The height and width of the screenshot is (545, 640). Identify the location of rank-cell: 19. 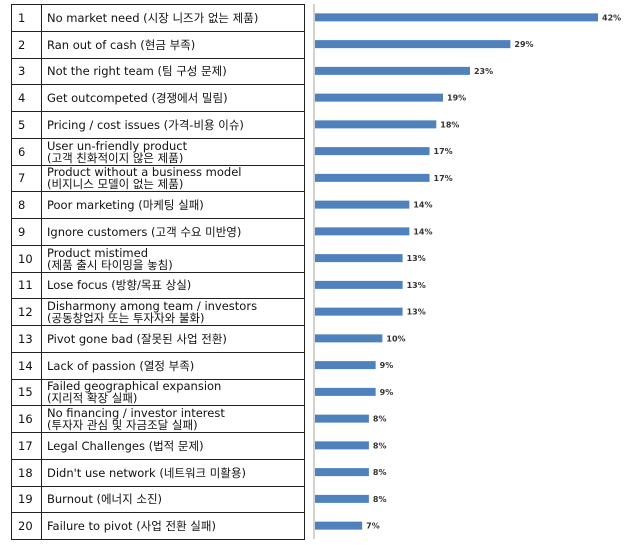
(26, 499).